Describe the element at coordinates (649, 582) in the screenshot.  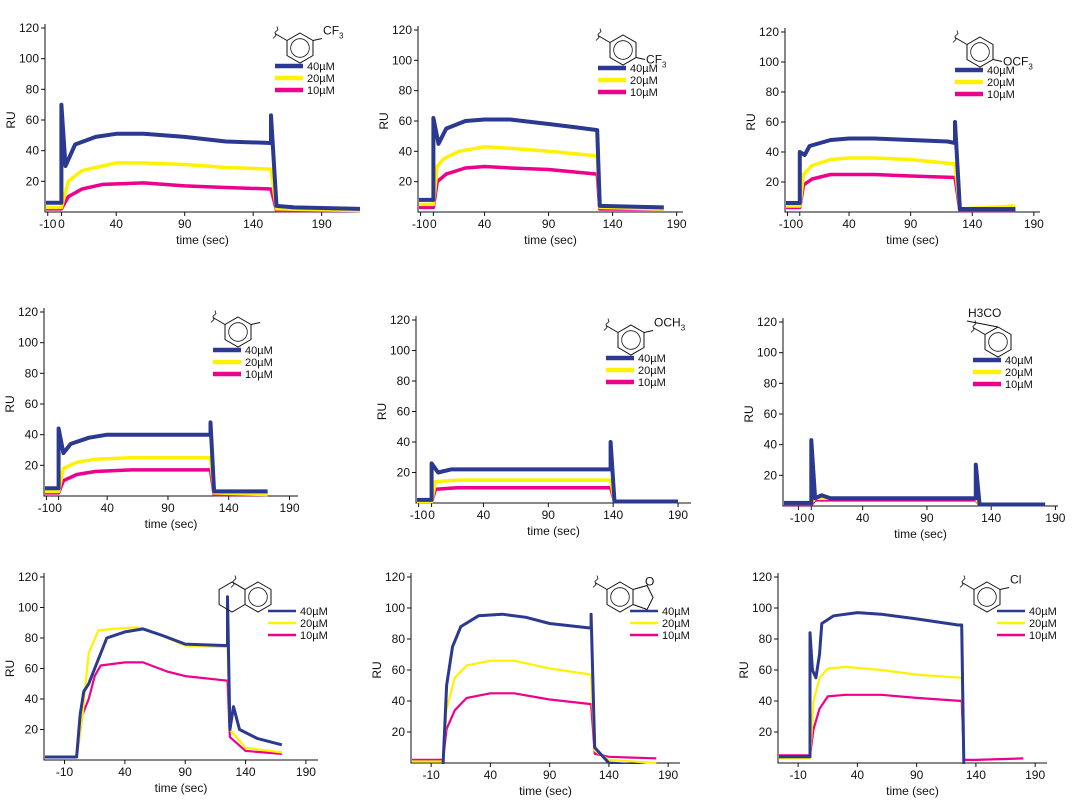
I see `svg-text: O` at that location.